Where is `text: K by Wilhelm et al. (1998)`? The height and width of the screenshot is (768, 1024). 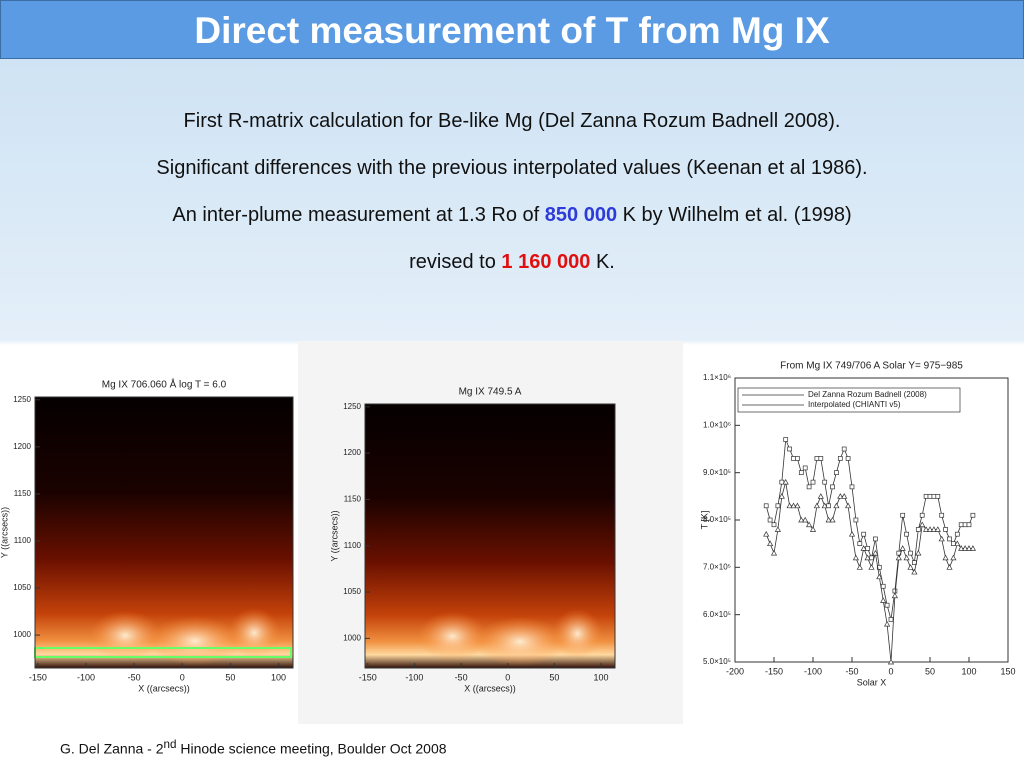
text: K by Wilhelm et al. (1998) is located at coordinates (734, 215).